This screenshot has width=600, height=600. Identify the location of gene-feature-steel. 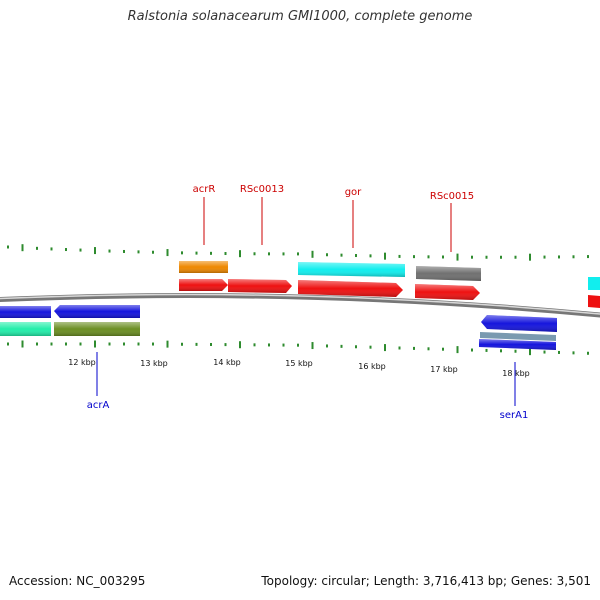
(518, 336).